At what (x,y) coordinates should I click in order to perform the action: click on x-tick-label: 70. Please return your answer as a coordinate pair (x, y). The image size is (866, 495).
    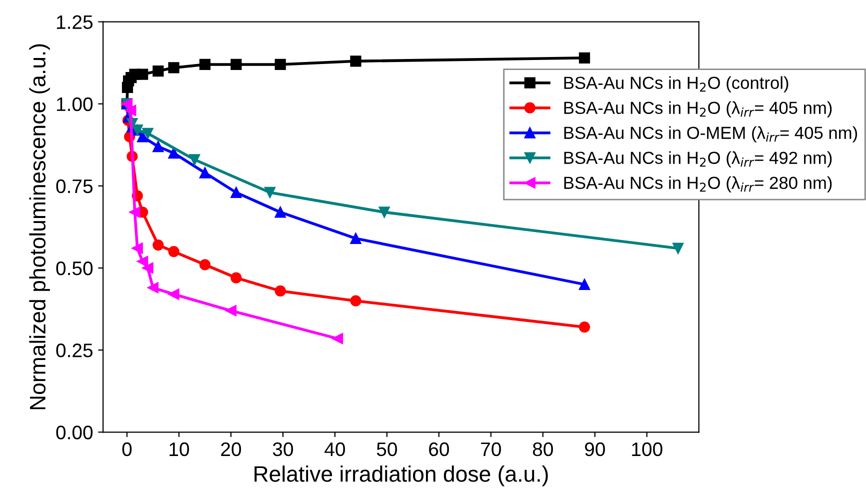
    Looking at the image, I should click on (491, 449).